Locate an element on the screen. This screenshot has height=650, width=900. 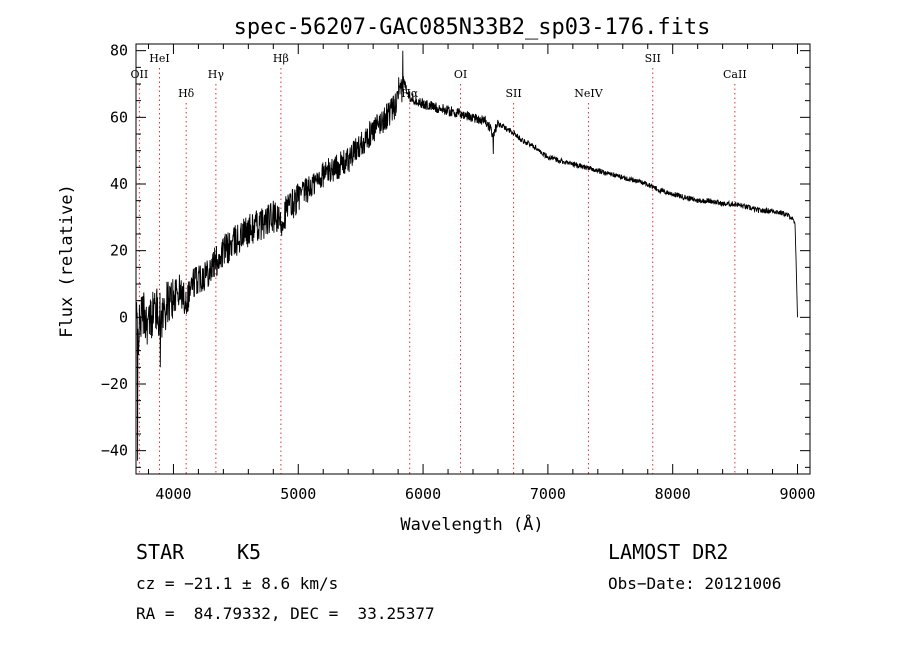
x-tick-label: 7000 is located at coordinates (548, 494).